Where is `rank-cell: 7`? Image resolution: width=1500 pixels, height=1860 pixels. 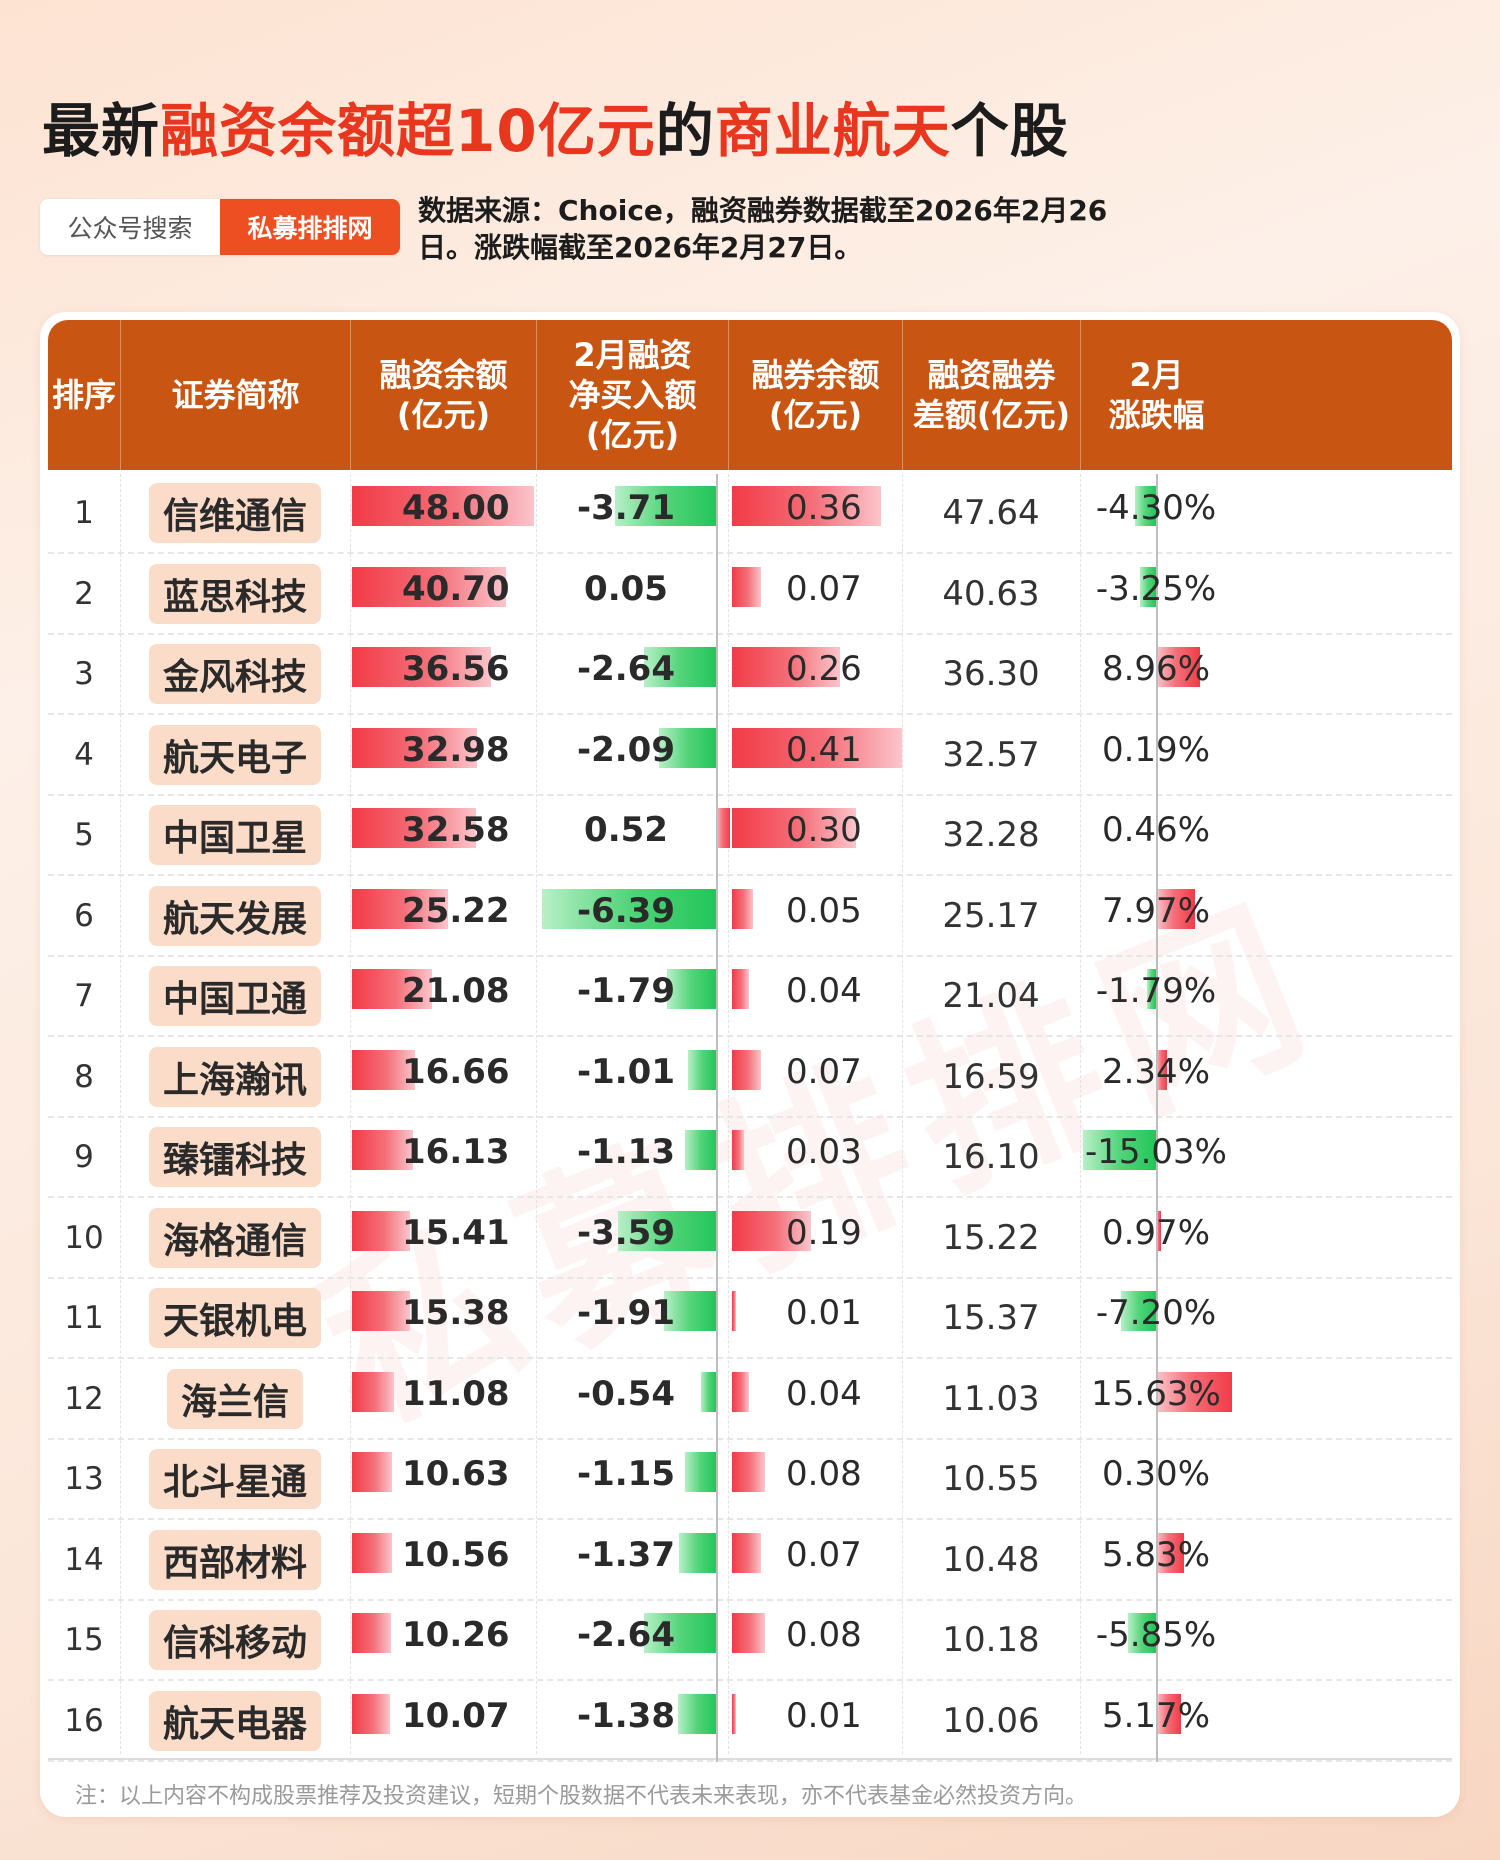 rank-cell: 7 is located at coordinates (84, 996).